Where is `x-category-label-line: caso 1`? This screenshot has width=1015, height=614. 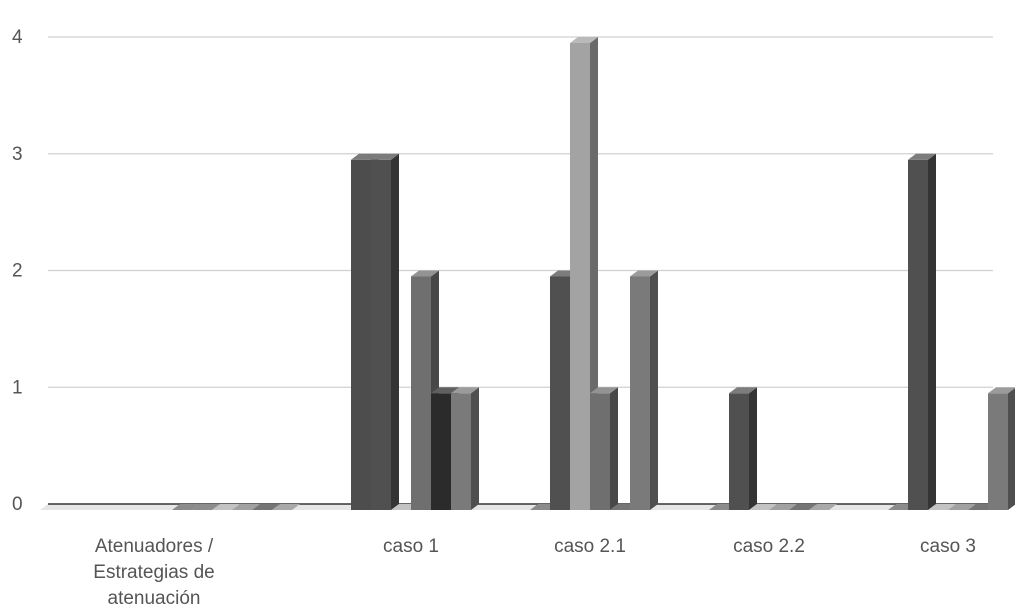
x-category-label-line: caso 1 is located at coordinates (411, 546).